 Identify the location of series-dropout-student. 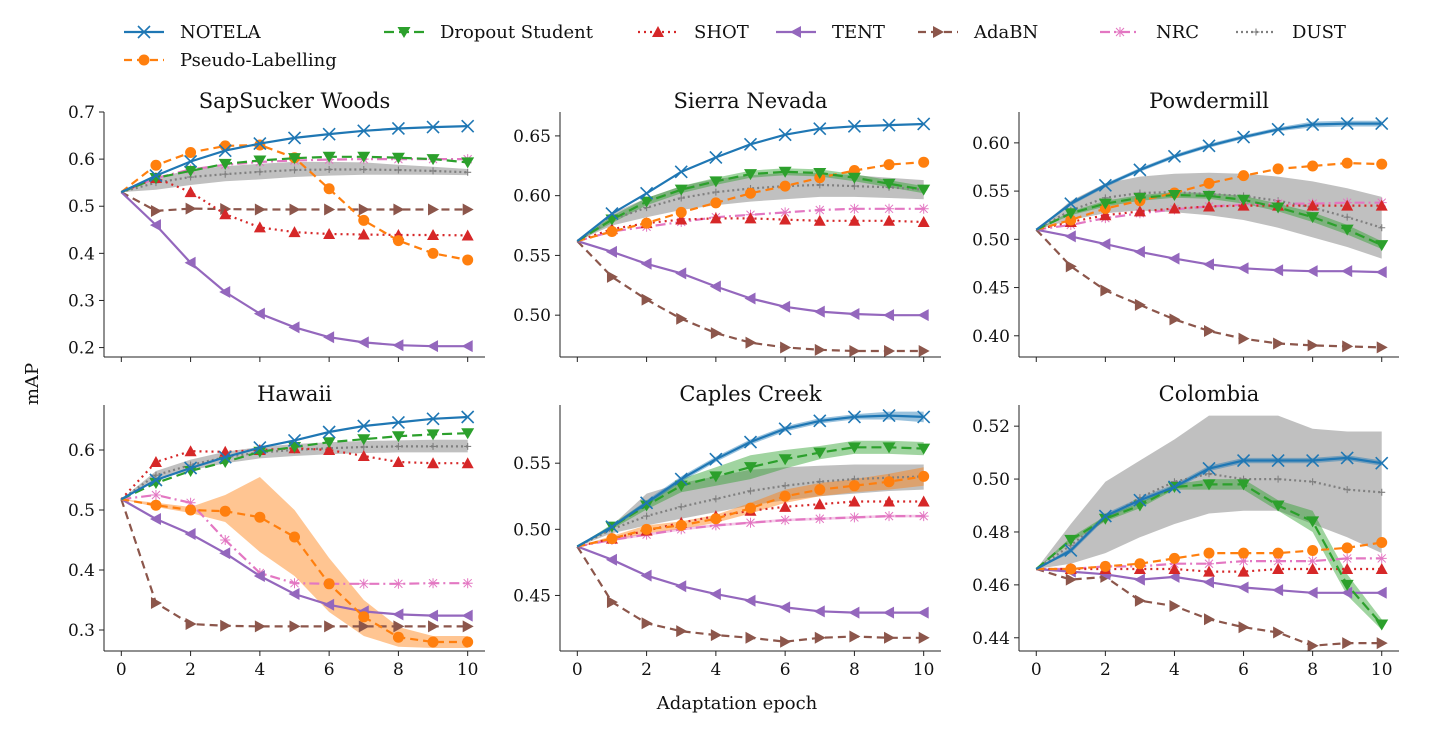
(1212, 220).